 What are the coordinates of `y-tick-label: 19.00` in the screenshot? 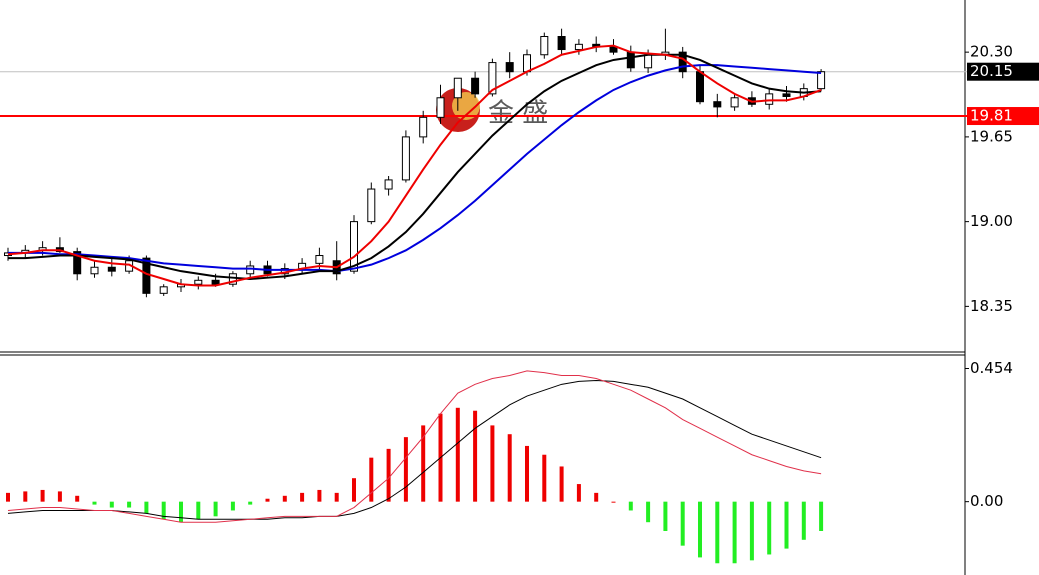 It's located at (991, 221).